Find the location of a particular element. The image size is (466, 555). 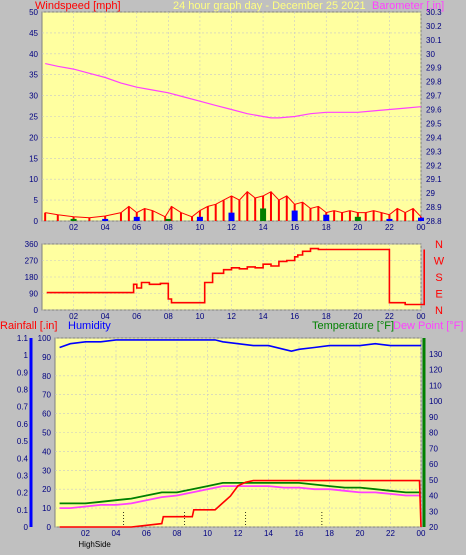

dir-y-tick: 270 is located at coordinates (32, 261).